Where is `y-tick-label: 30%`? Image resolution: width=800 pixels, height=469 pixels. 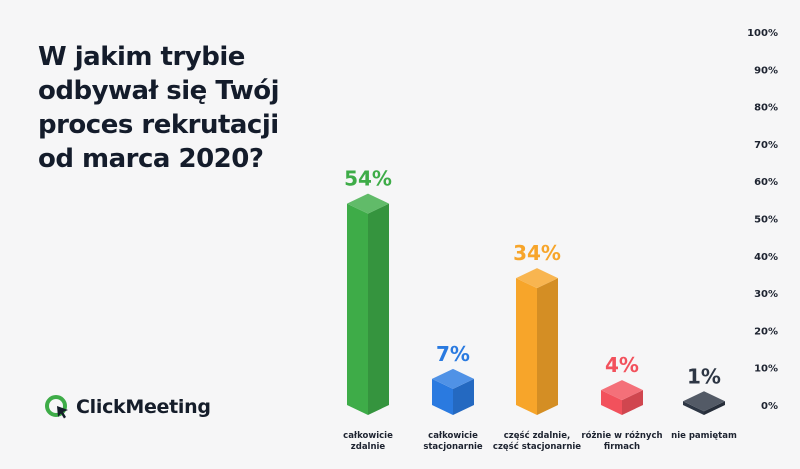
y-tick-label: 30% is located at coordinates (766, 294).